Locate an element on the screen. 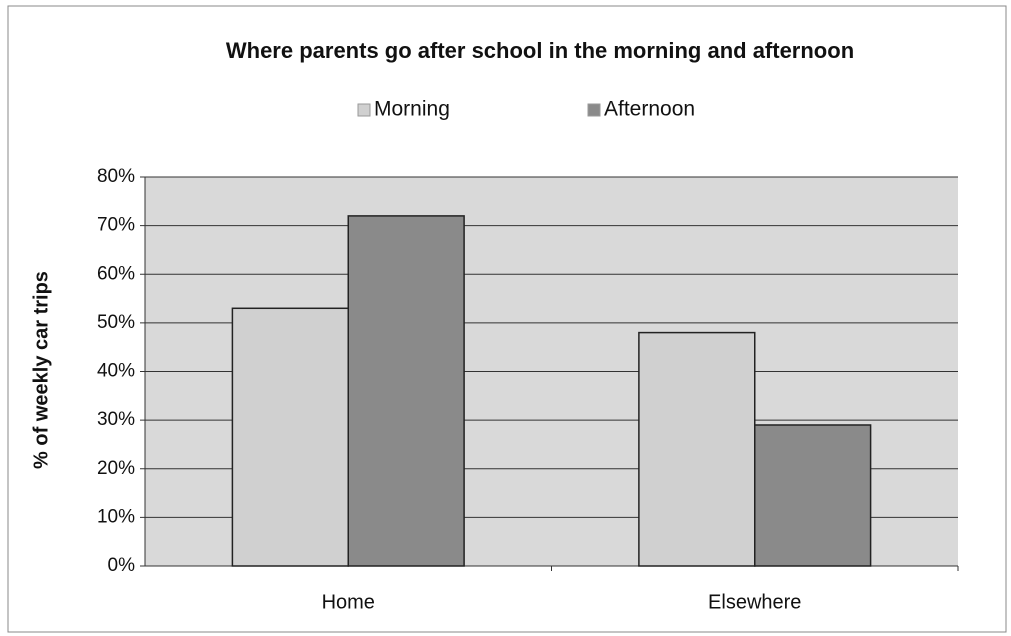 Image resolution: width=1011 pixels, height=636 pixels. y-tick-label: 60% is located at coordinates (116, 273).